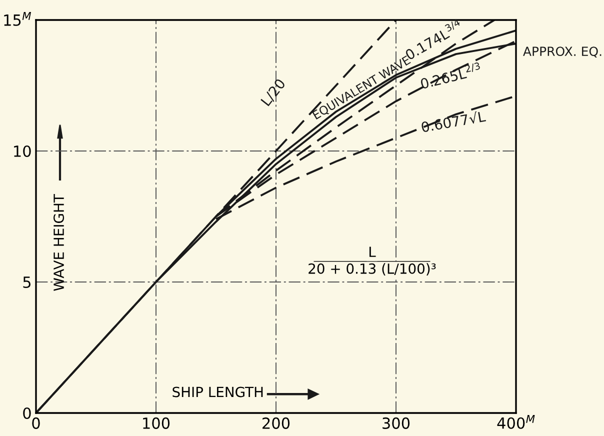 The height and width of the screenshot is (436, 604). What do you see at coordinates (276, 423) in the screenshot?
I see `x-tick-label: 200` at bounding box center [276, 423].